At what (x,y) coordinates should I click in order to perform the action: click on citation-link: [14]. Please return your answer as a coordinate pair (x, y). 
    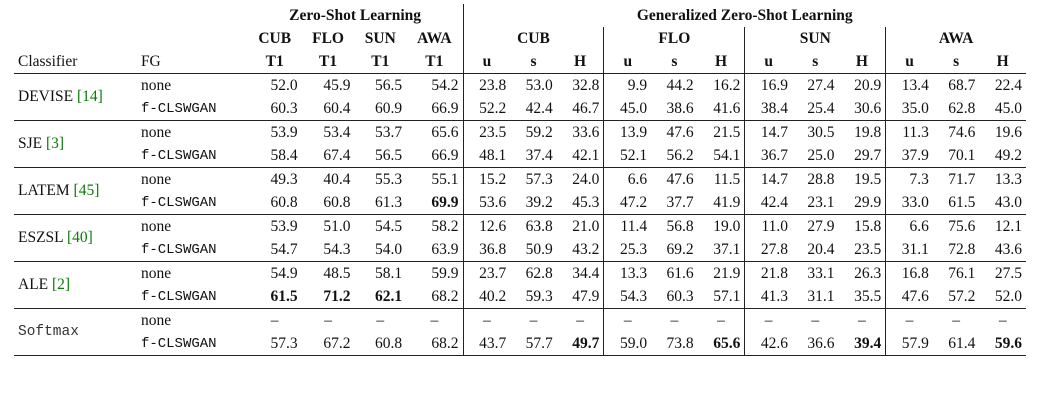
    Looking at the image, I should click on (89, 96).